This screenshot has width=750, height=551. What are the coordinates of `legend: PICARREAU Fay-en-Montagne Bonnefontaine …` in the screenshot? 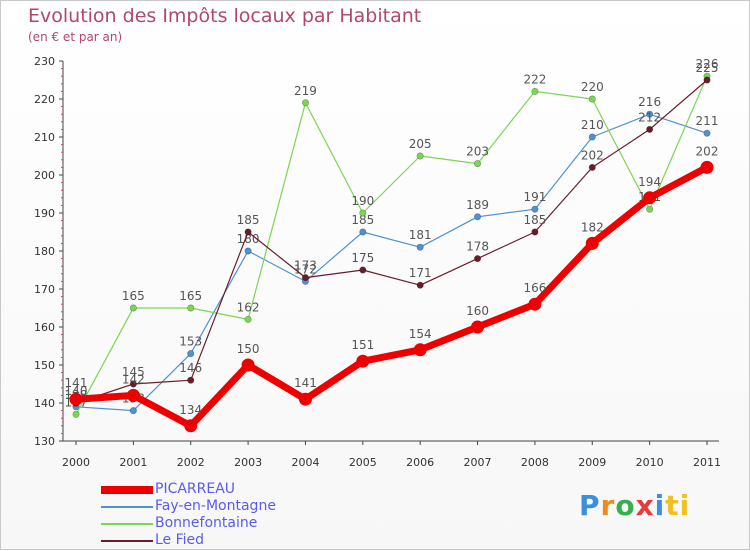 It's located at (251, 515).